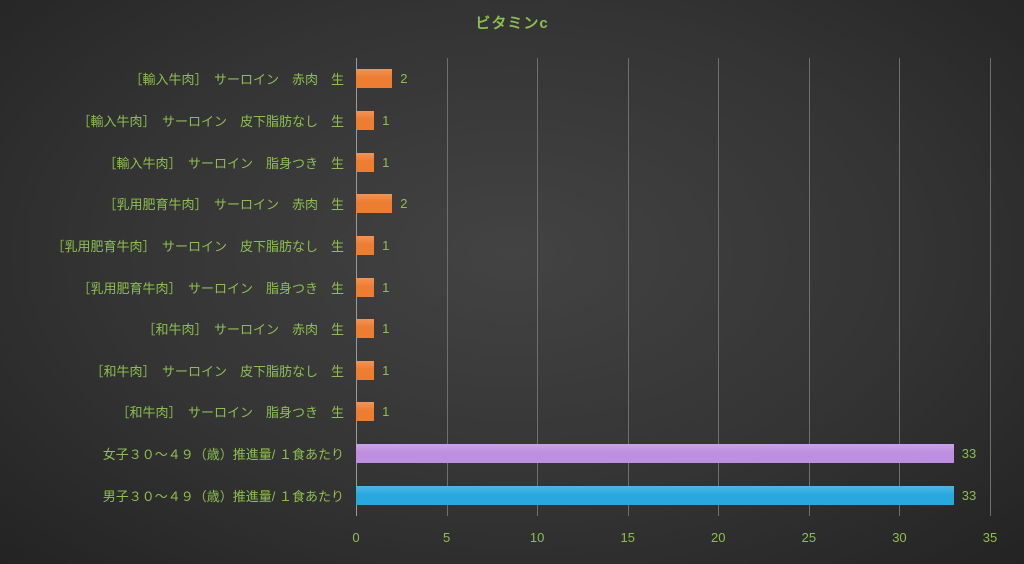 The image size is (1024, 564). What do you see at coordinates (223, 163) in the screenshot?
I see `category-label: ［輸入牛肉］ サーロイン 脂身つき 生` at bounding box center [223, 163].